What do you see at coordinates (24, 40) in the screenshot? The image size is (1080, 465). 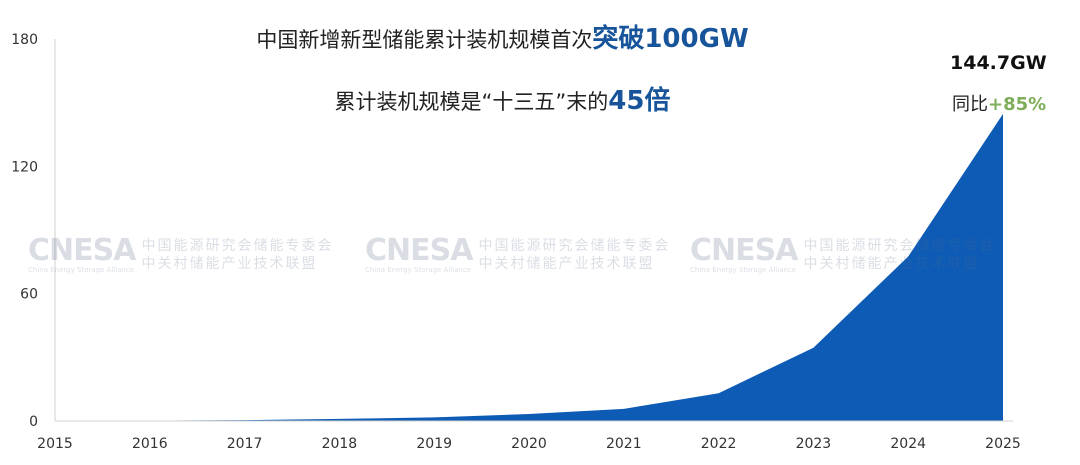 I see `y-tick-label: 180` at bounding box center [24, 40].